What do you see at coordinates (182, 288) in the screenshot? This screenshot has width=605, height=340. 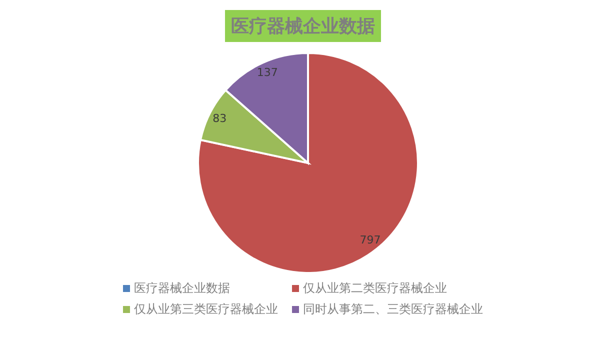 I see `legend-label: 医疗器械企业数据` at bounding box center [182, 288].